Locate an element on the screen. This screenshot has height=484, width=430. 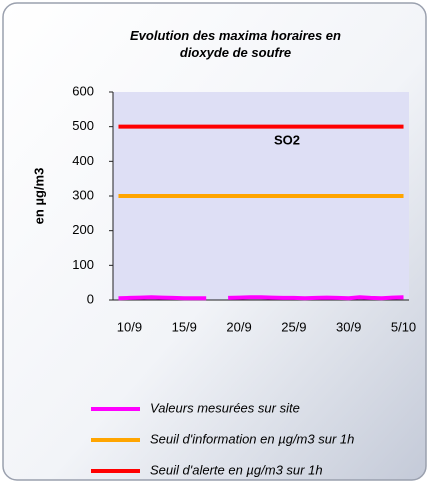
y-tick-label: 500 is located at coordinates (83, 125).